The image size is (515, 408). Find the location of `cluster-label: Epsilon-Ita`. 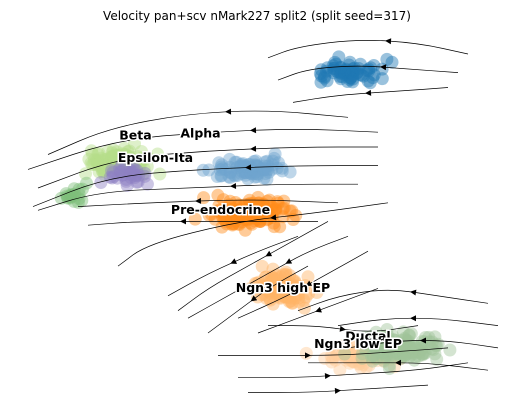

cluster-label: Epsilon-Ita is located at coordinates (155, 157).